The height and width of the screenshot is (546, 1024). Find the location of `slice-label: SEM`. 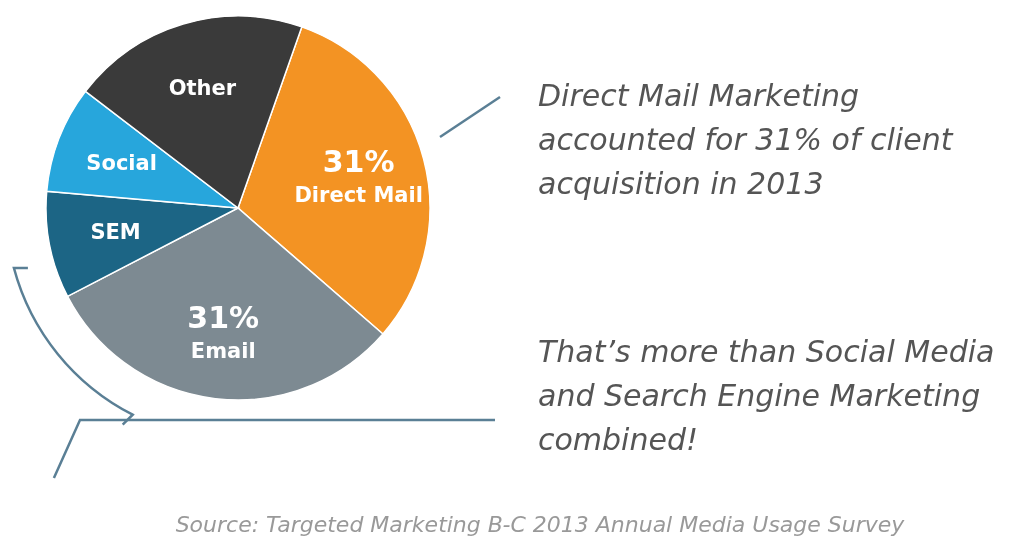

slice-label: SEM is located at coordinates (115, 232).